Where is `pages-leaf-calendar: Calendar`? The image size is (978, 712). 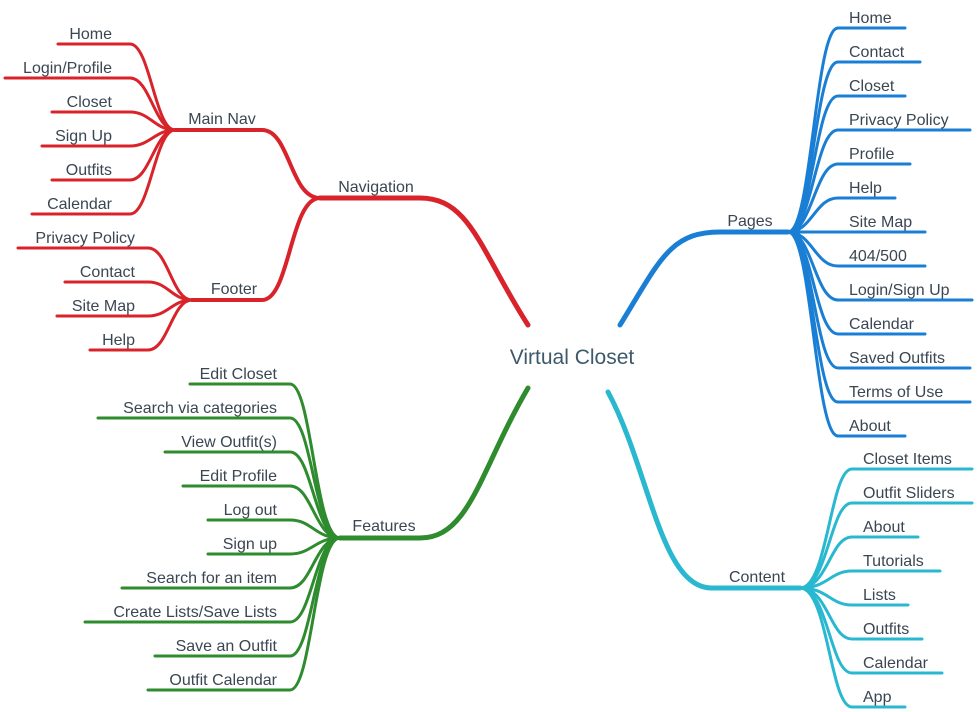
pages-leaf-calendar: Calendar is located at coordinates (882, 324).